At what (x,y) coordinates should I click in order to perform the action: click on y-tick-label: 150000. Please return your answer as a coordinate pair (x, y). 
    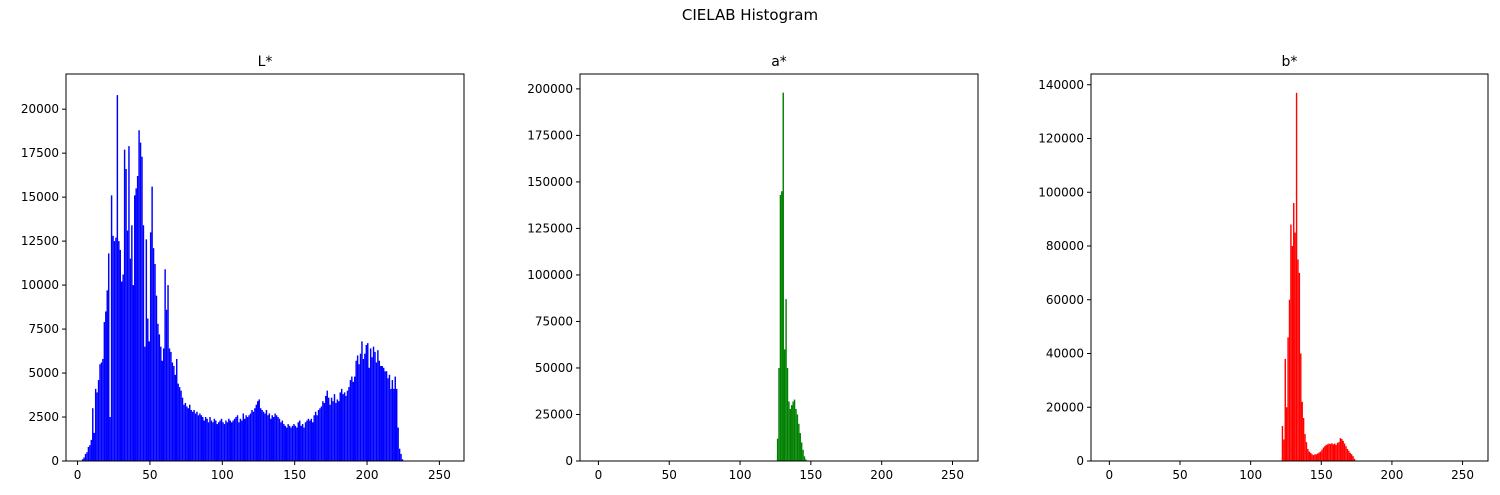
    Looking at the image, I should click on (550, 182).